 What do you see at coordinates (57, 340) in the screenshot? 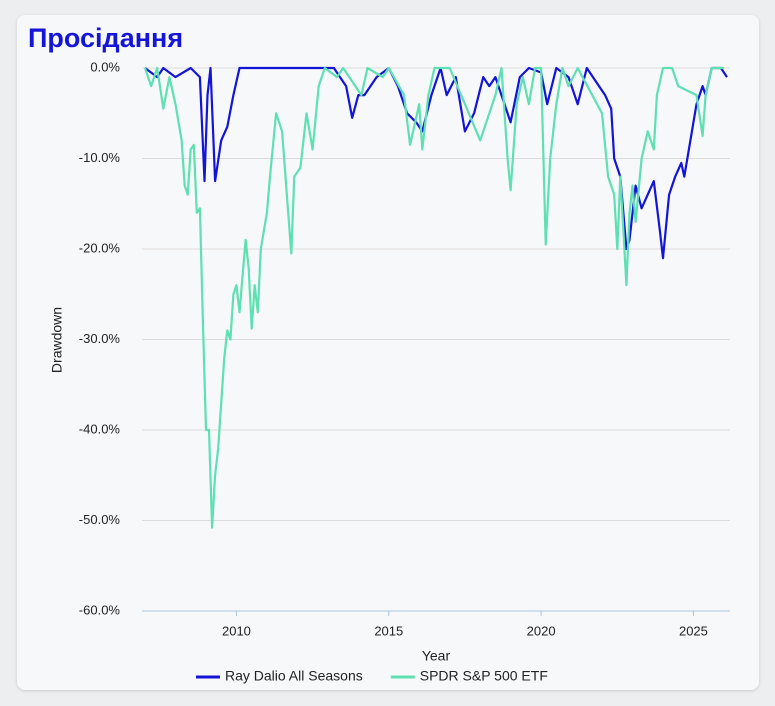
I see `y-axis-label: Drawdown` at bounding box center [57, 340].